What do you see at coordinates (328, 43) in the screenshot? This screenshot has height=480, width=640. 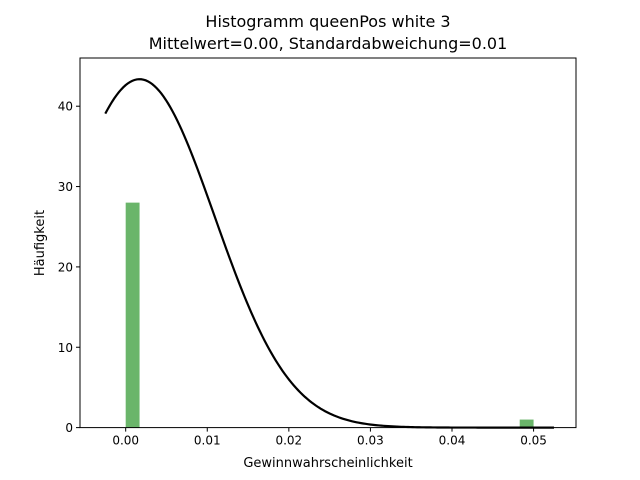 I see `chart-title-line2: Mittelwert=0.00, Standardabweichung=0.01` at bounding box center [328, 43].